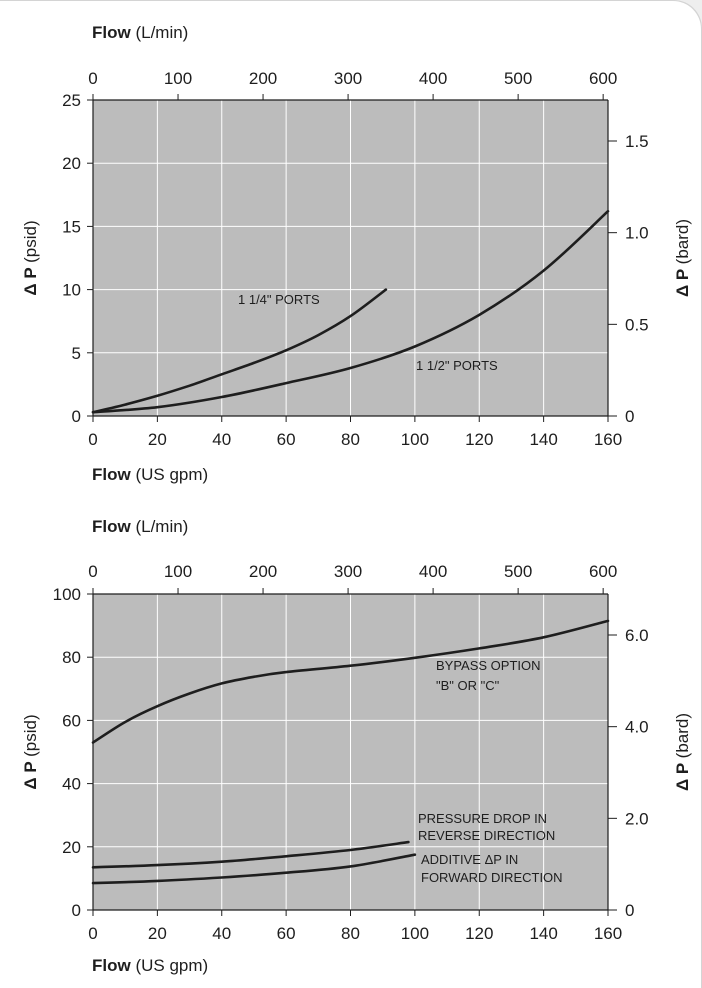 This screenshot has width=702, height=988. What do you see at coordinates (71, 290) in the screenshot?
I see `y-left-tick-label: 10` at bounding box center [71, 290].